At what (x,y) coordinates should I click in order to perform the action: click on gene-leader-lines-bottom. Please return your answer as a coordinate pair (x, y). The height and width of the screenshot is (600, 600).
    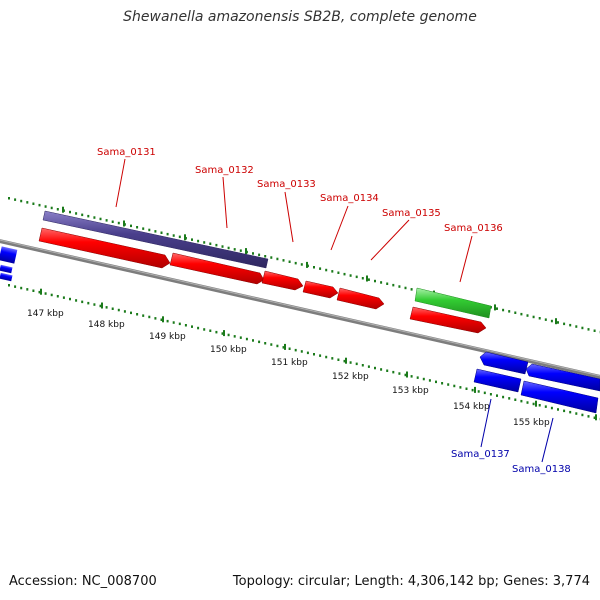
    Looking at the image, I should click on (517, 430).